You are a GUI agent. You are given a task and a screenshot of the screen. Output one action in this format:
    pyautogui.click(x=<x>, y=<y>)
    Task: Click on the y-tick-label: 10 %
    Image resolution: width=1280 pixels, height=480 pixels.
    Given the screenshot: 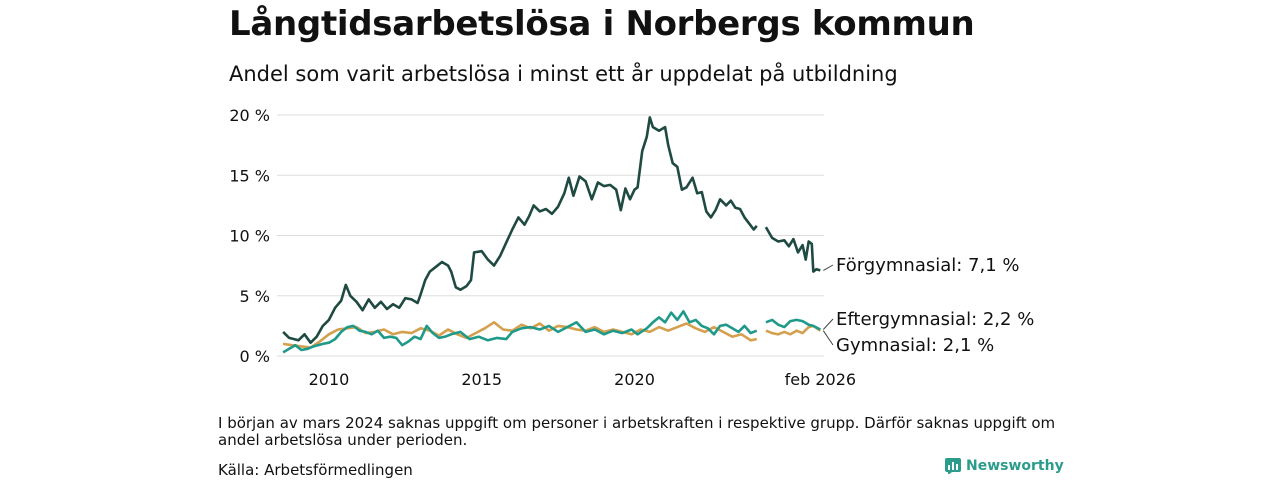 What is the action you would take?
    pyautogui.click(x=249, y=236)
    